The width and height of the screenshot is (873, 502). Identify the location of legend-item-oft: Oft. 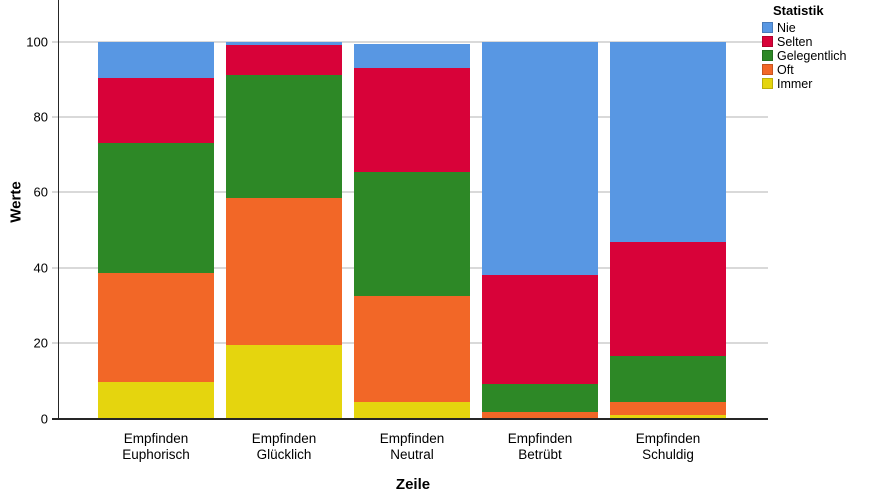
(817, 69).